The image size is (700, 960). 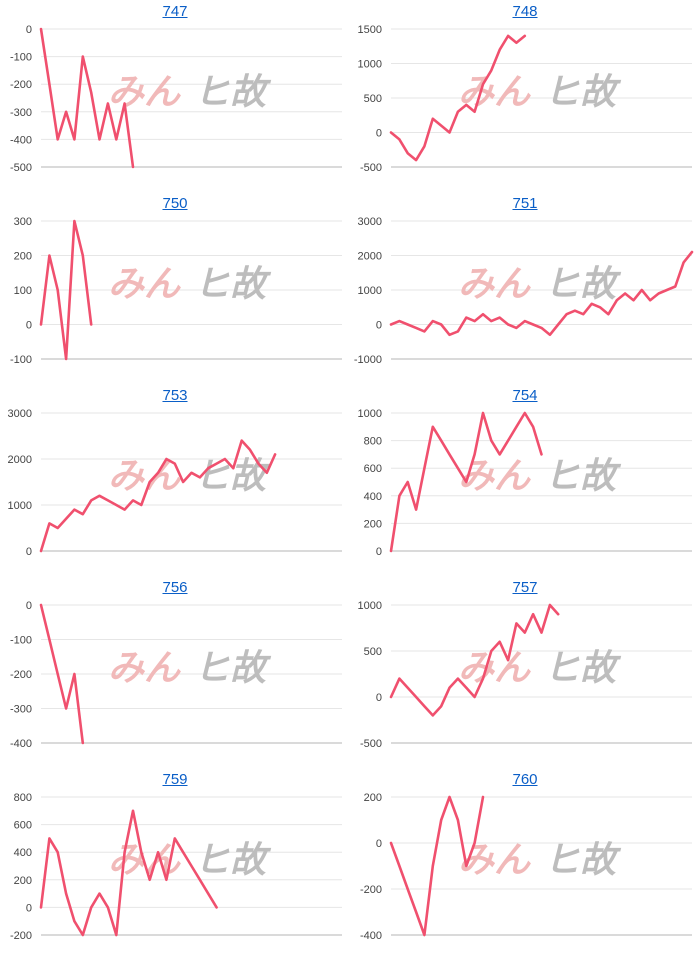 I want to click on chart-svg: 1500 1000 500 0 -500 みん ヒ故, so click(x=525, y=99).